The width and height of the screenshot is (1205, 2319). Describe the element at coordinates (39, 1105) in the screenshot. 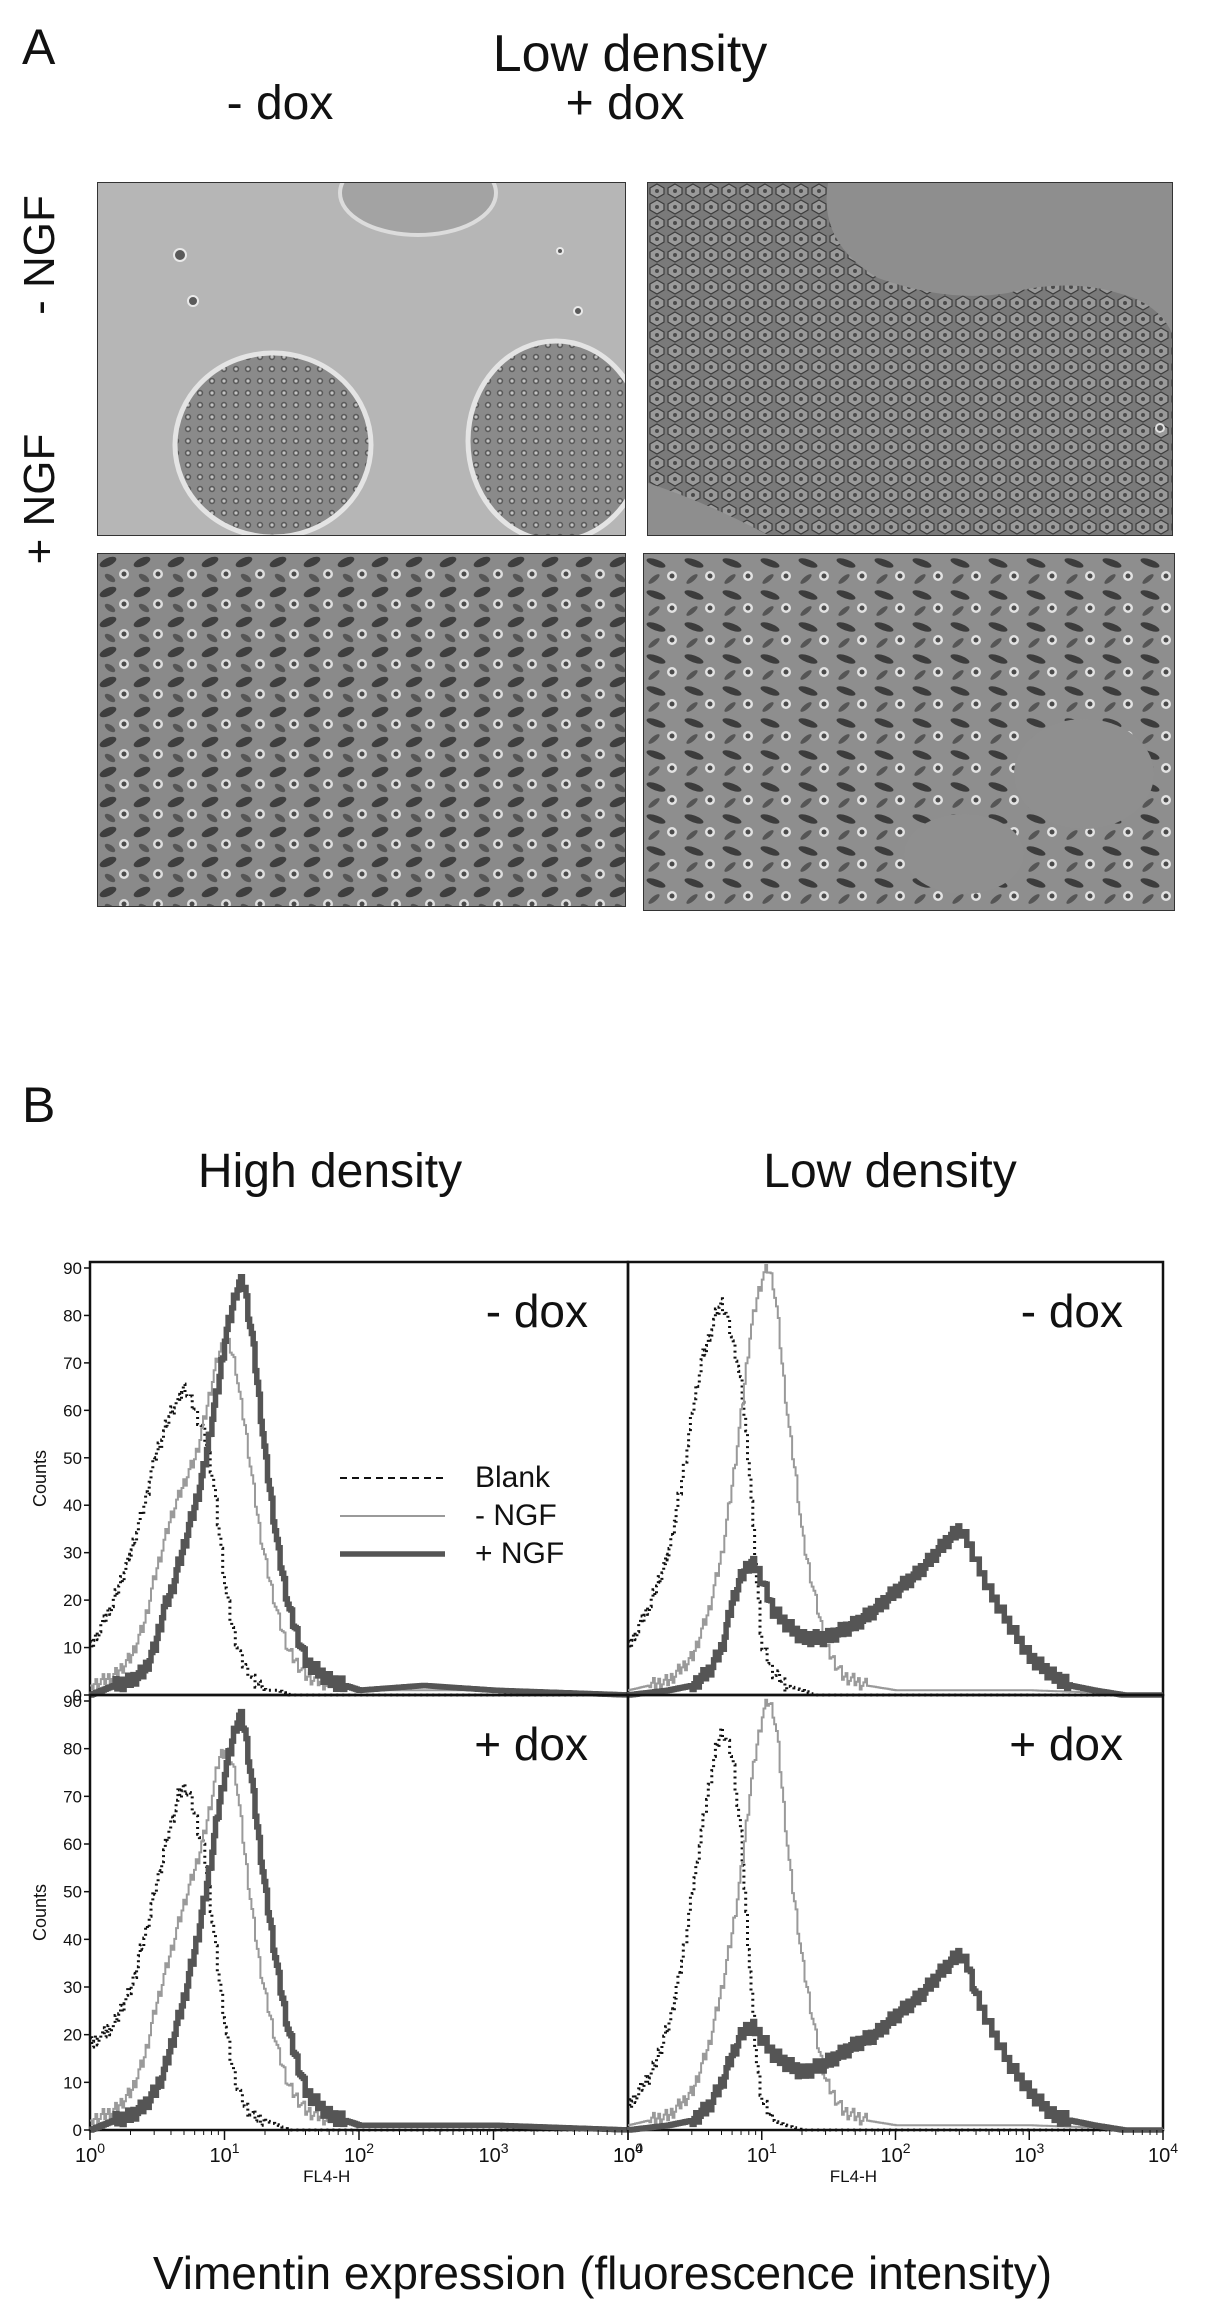

I see `panel-b-letter: B` at that location.